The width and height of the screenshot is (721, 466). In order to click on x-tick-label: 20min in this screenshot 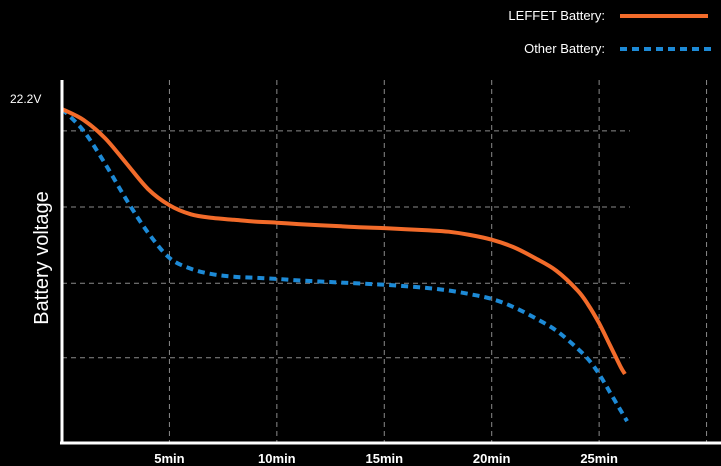, I will do `click(492, 458)`.